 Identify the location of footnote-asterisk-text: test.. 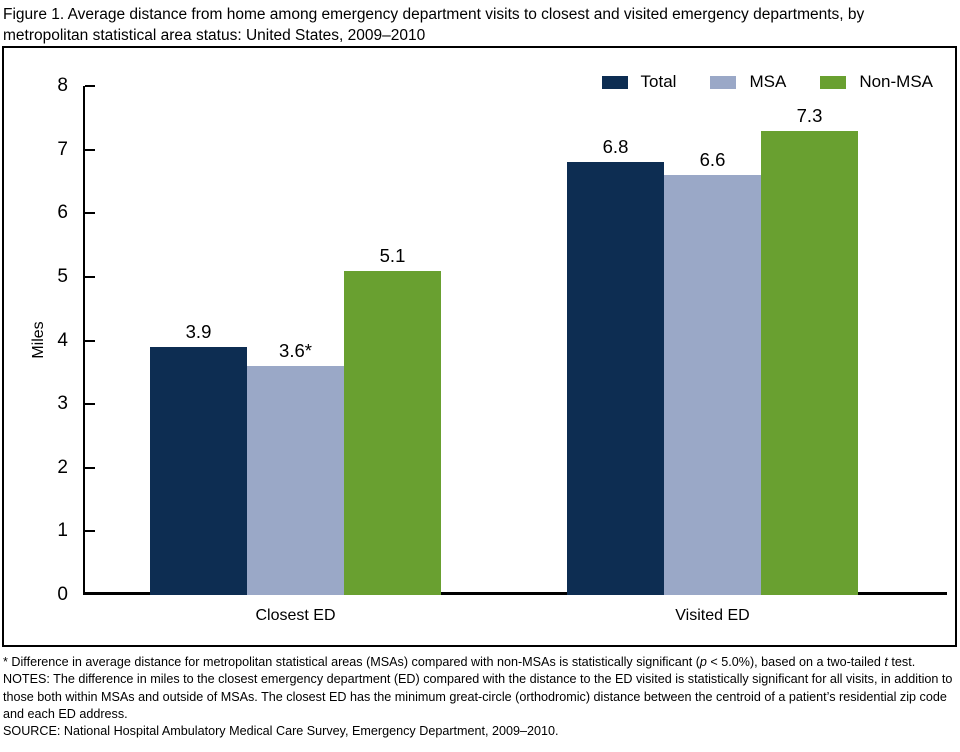
(901, 662).